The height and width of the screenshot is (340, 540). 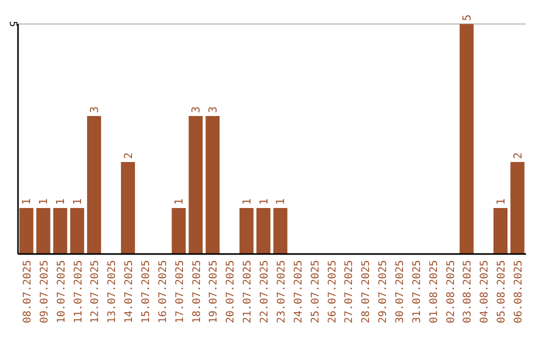 What do you see at coordinates (44, 292) in the screenshot?
I see `x-tick-label: 09.07.2025` at bounding box center [44, 292].